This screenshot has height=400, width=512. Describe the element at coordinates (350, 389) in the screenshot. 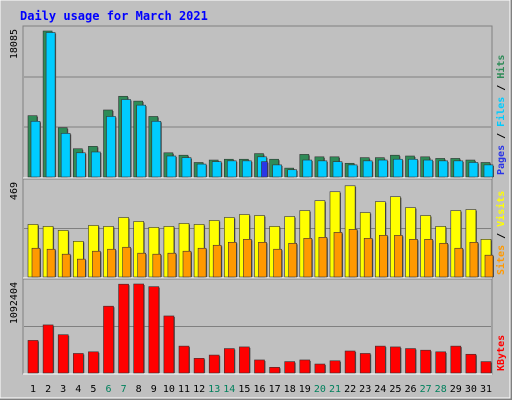

I see `day-label: 22` at that location.